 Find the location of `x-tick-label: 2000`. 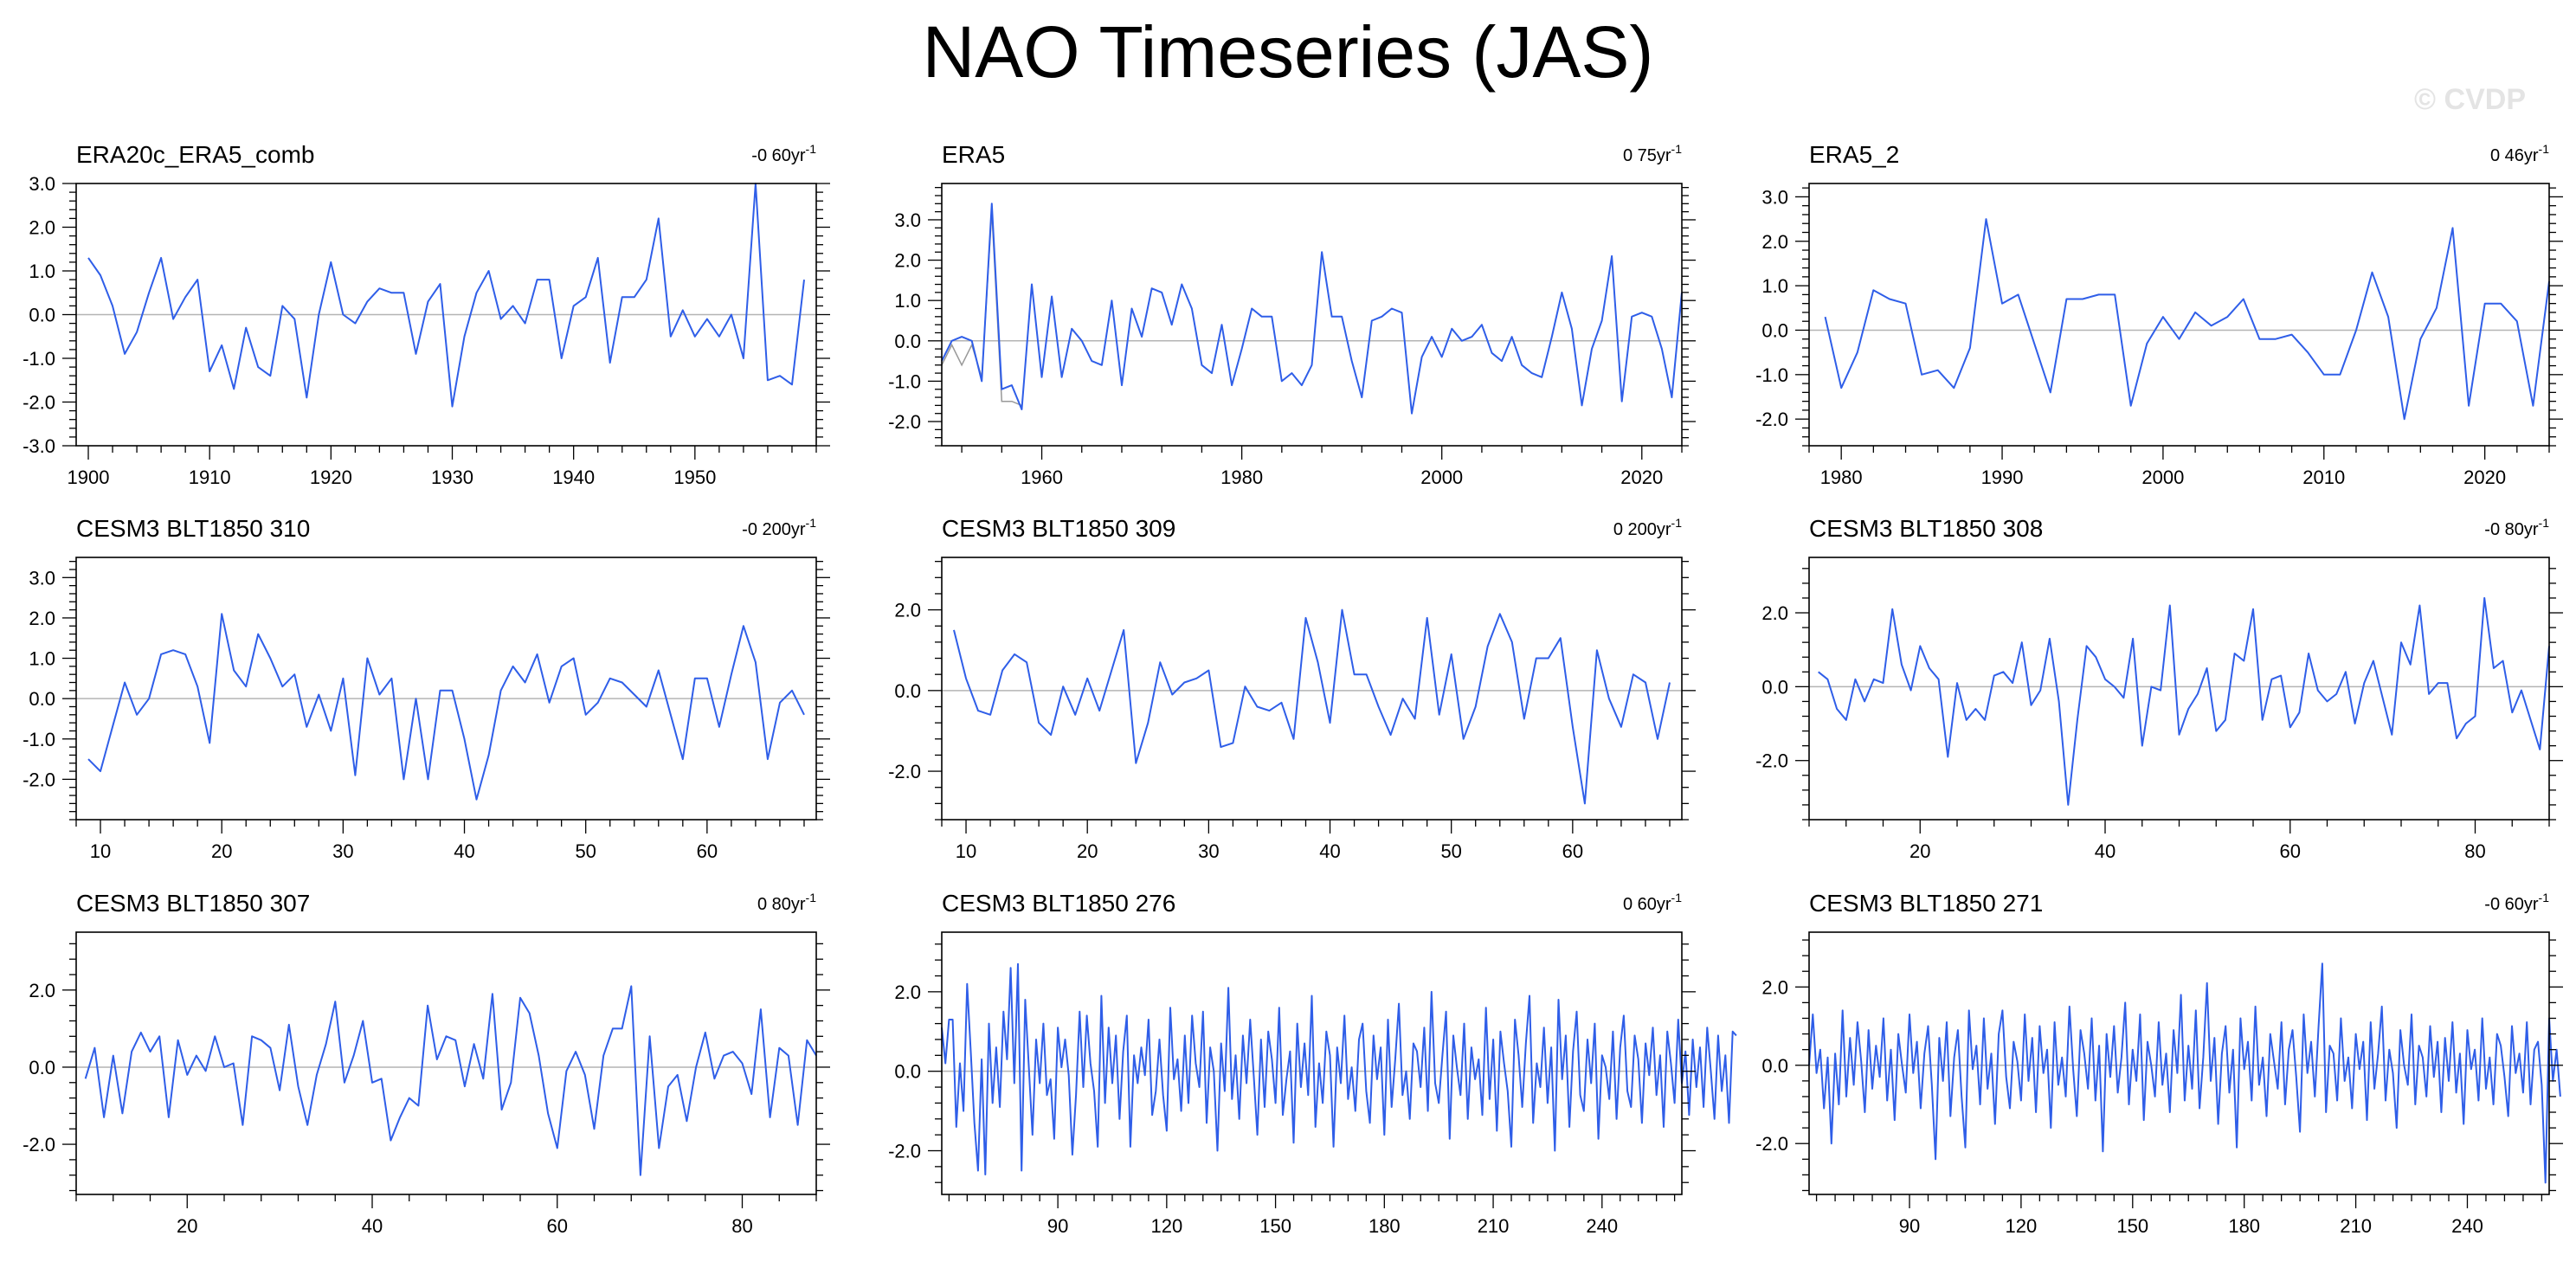

x-tick-label: 2000 is located at coordinates (2162, 477).